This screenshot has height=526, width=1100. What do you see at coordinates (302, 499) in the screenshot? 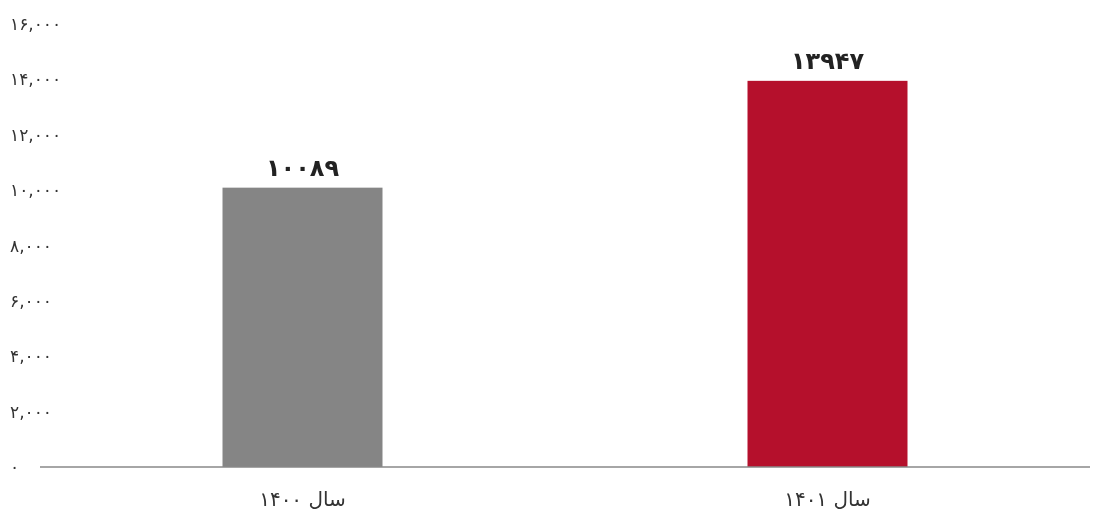
I see `x-tick-label: سال ۱۴۰۰` at bounding box center [302, 499].